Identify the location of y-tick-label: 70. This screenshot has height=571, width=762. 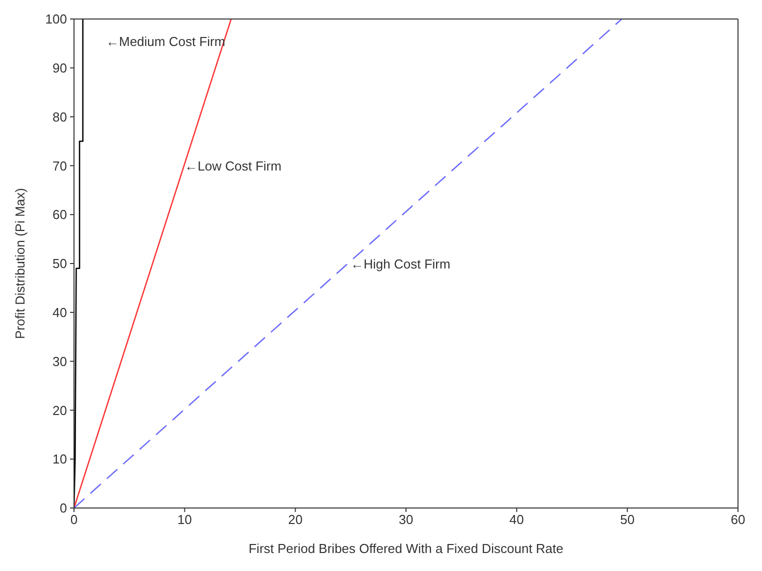
(59, 166).